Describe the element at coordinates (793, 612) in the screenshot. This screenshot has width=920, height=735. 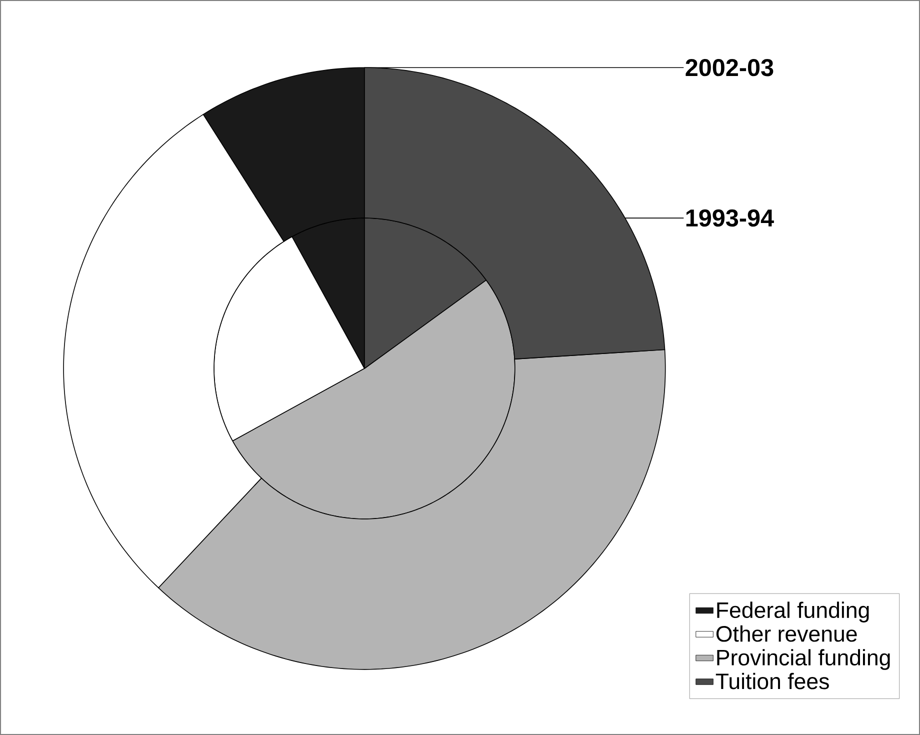
I see `legend-label: Federal funding` at that location.